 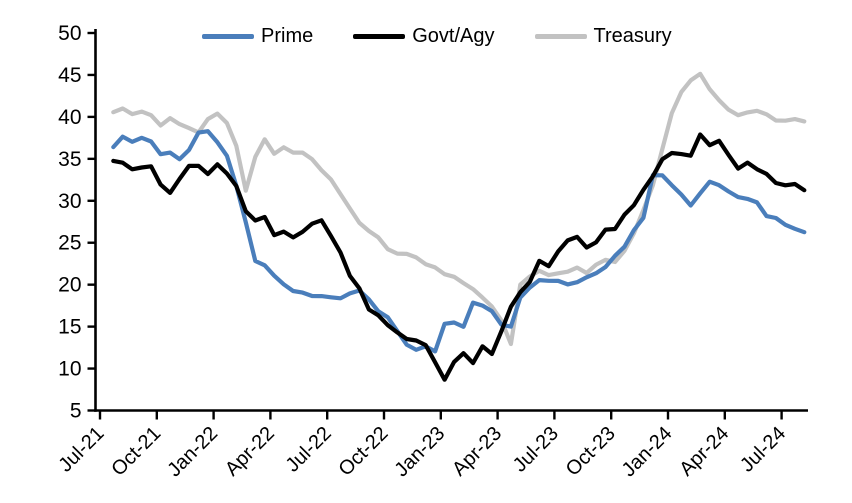 What do you see at coordinates (257, 36) in the screenshot?
I see `legend-item-prime: Prime` at bounding box center [257, 36].